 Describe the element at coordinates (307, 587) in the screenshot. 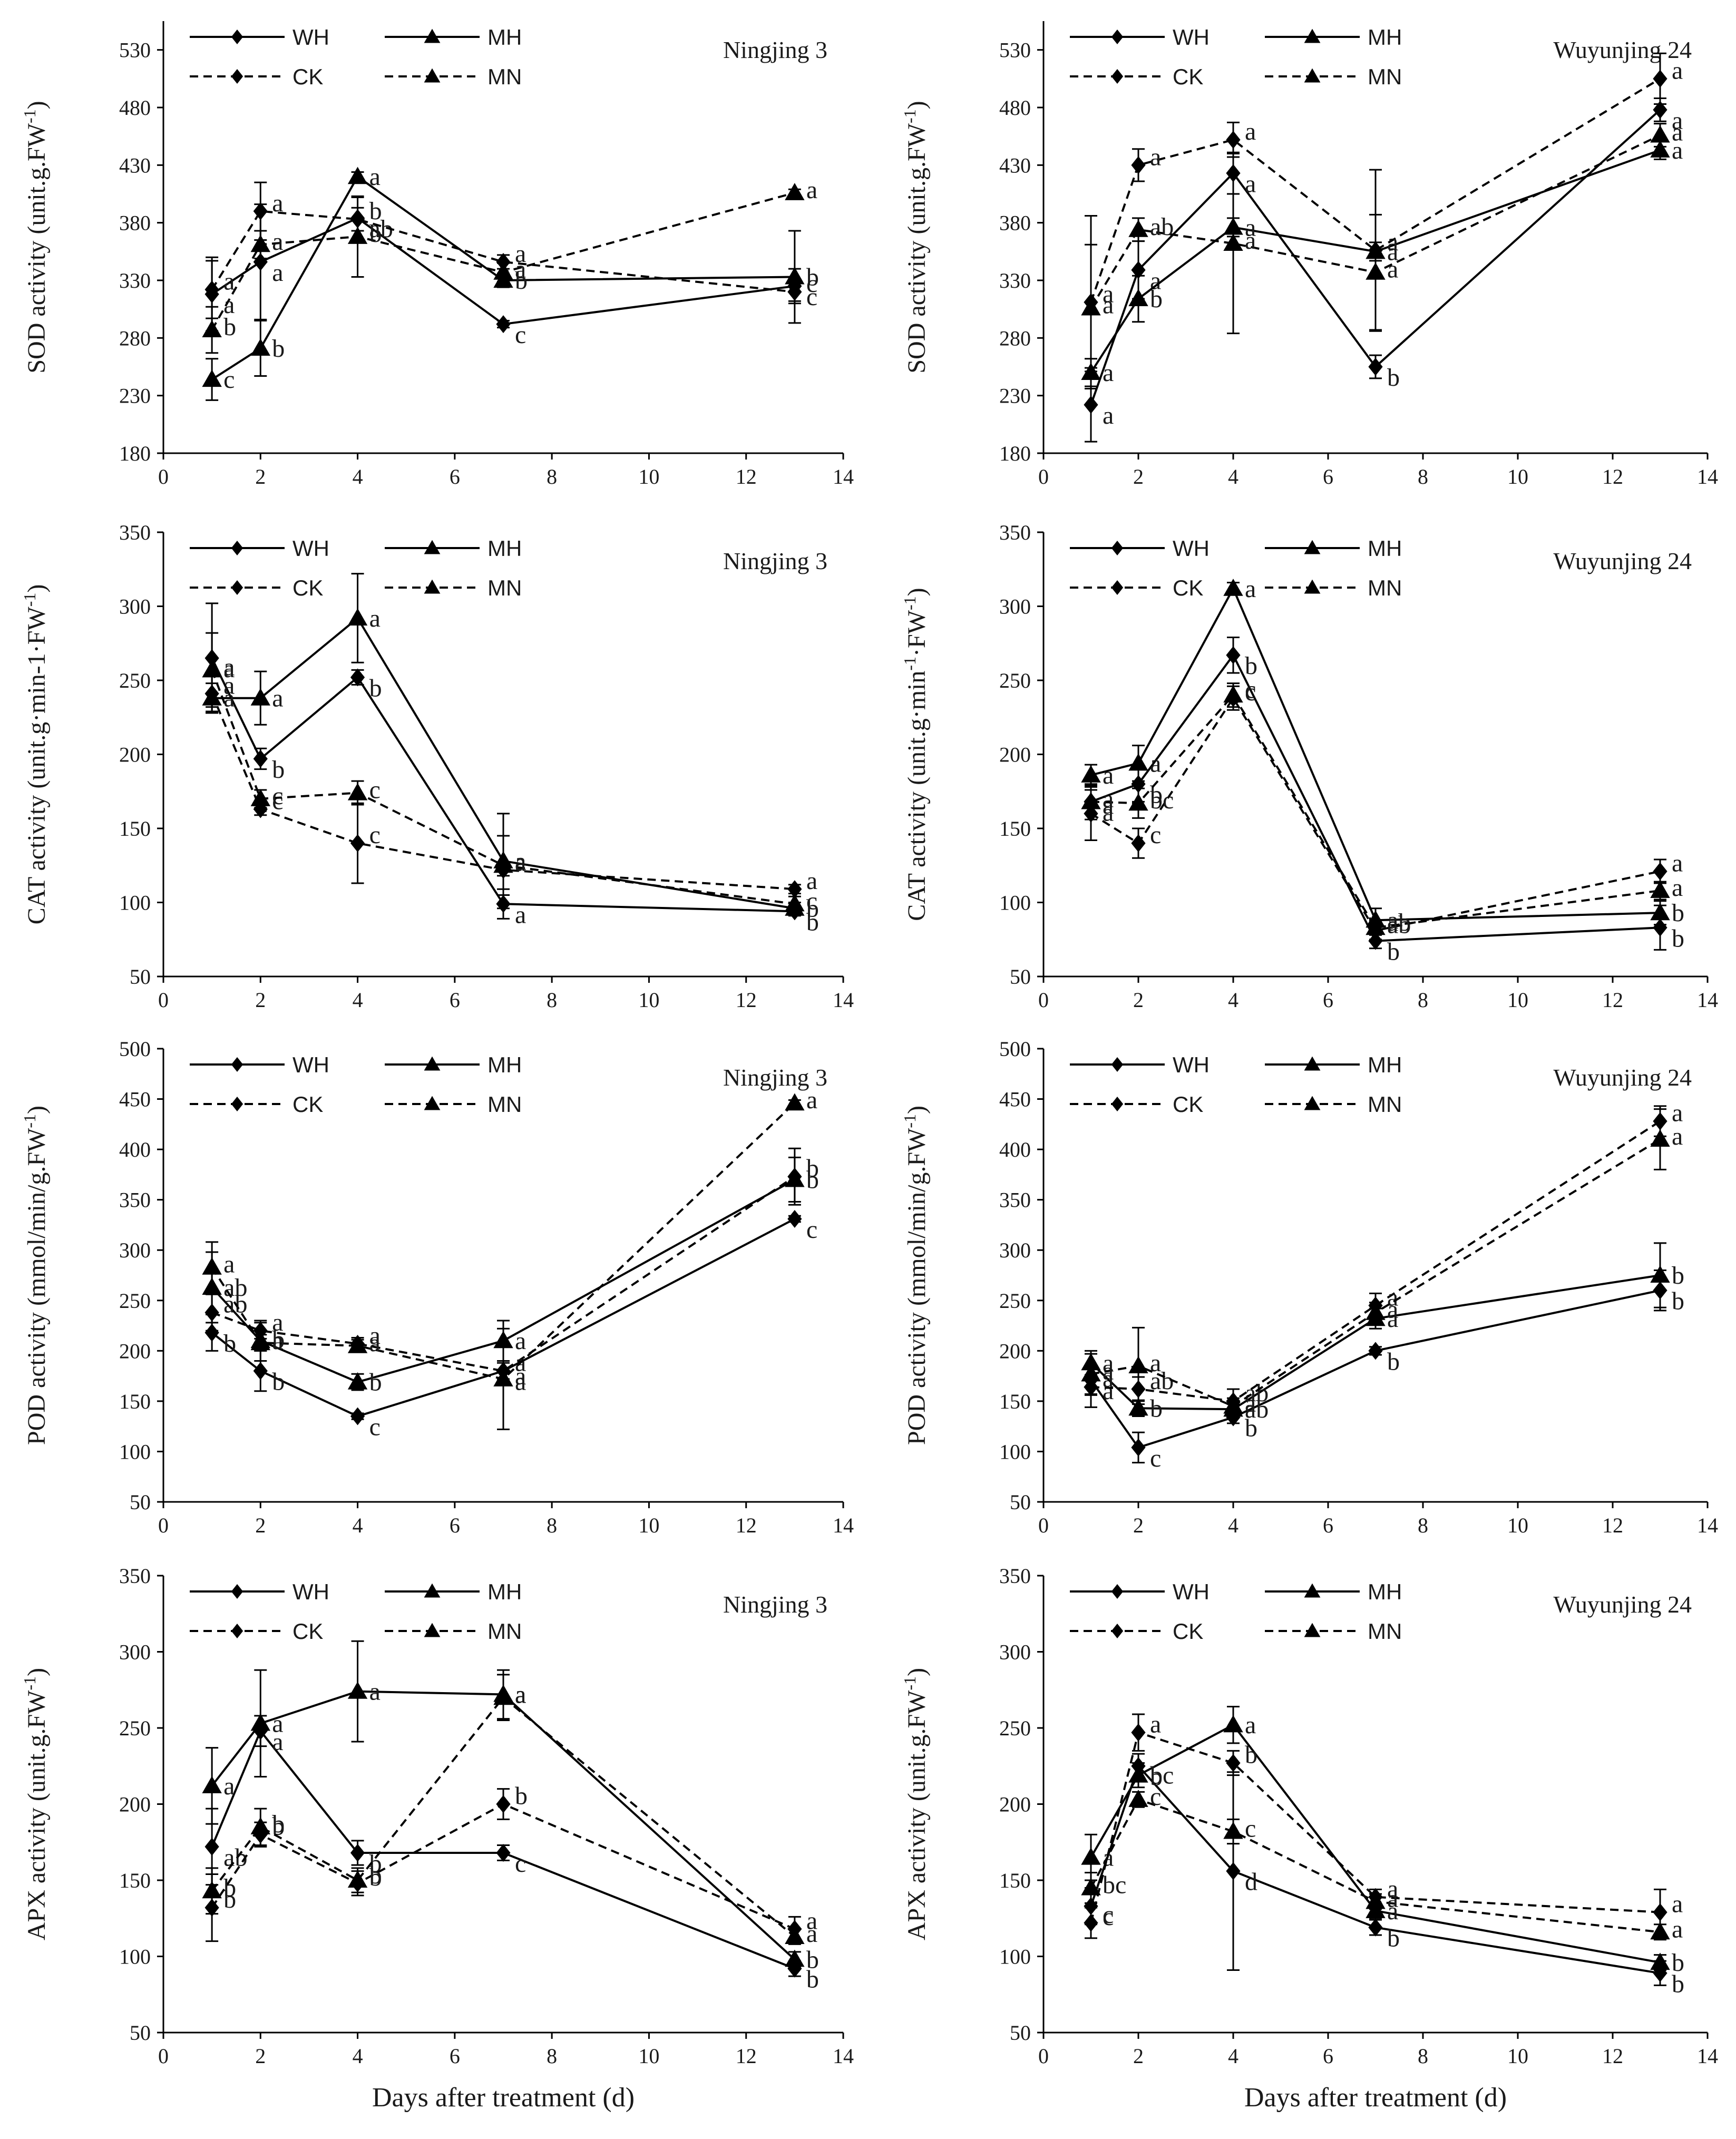

I see `legend-label: CK` at that location.